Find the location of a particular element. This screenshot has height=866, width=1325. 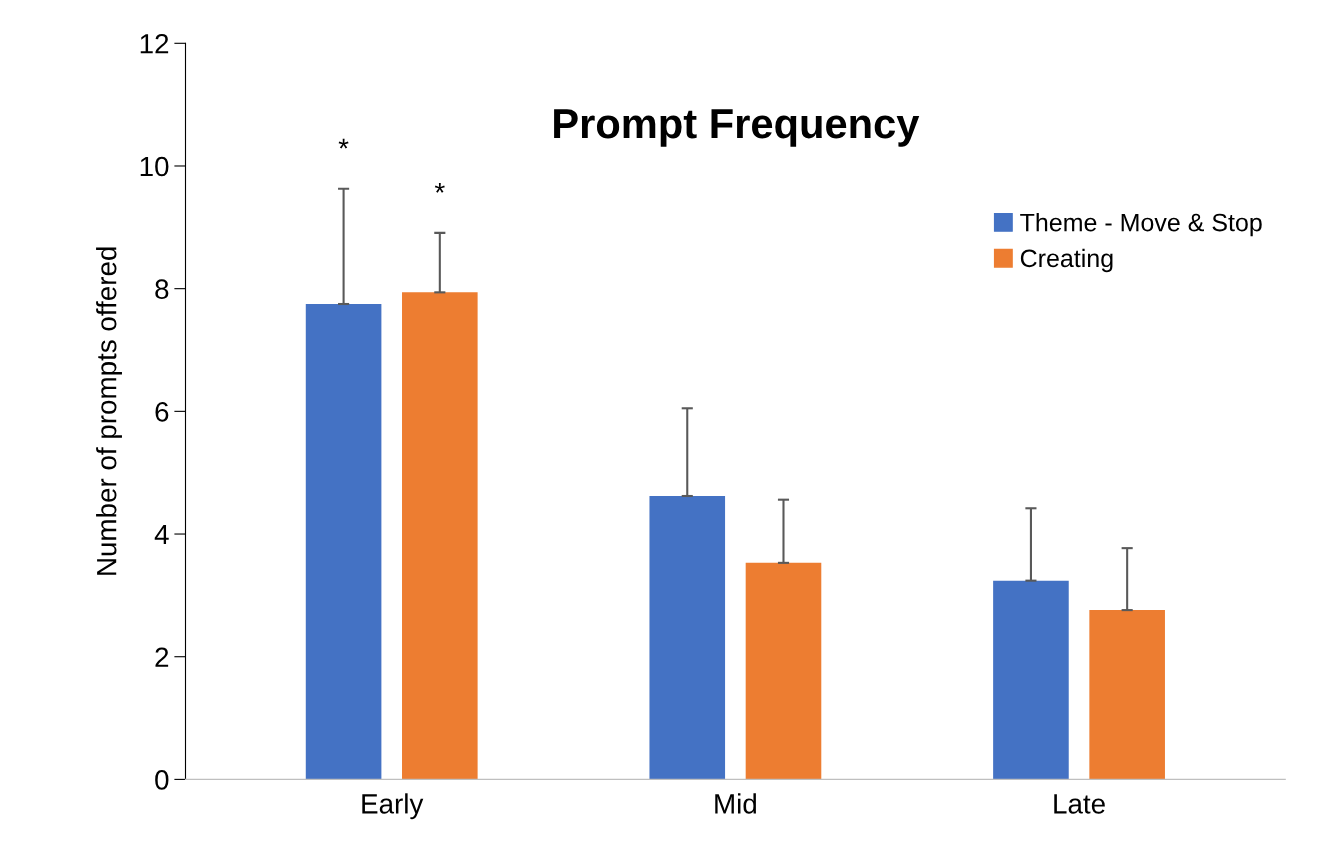

y-tick-label: 10 is located at coordinates (154, 166).